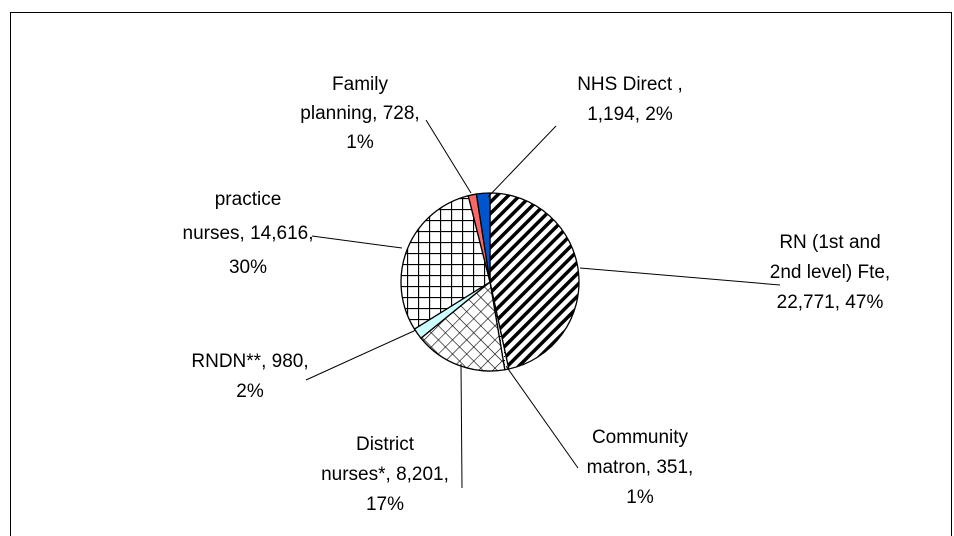  What do you see at coordinates (249, 361) in the screenshot?
I see `data-label: RNDN**, 980,` at bounding box center [249, 361].